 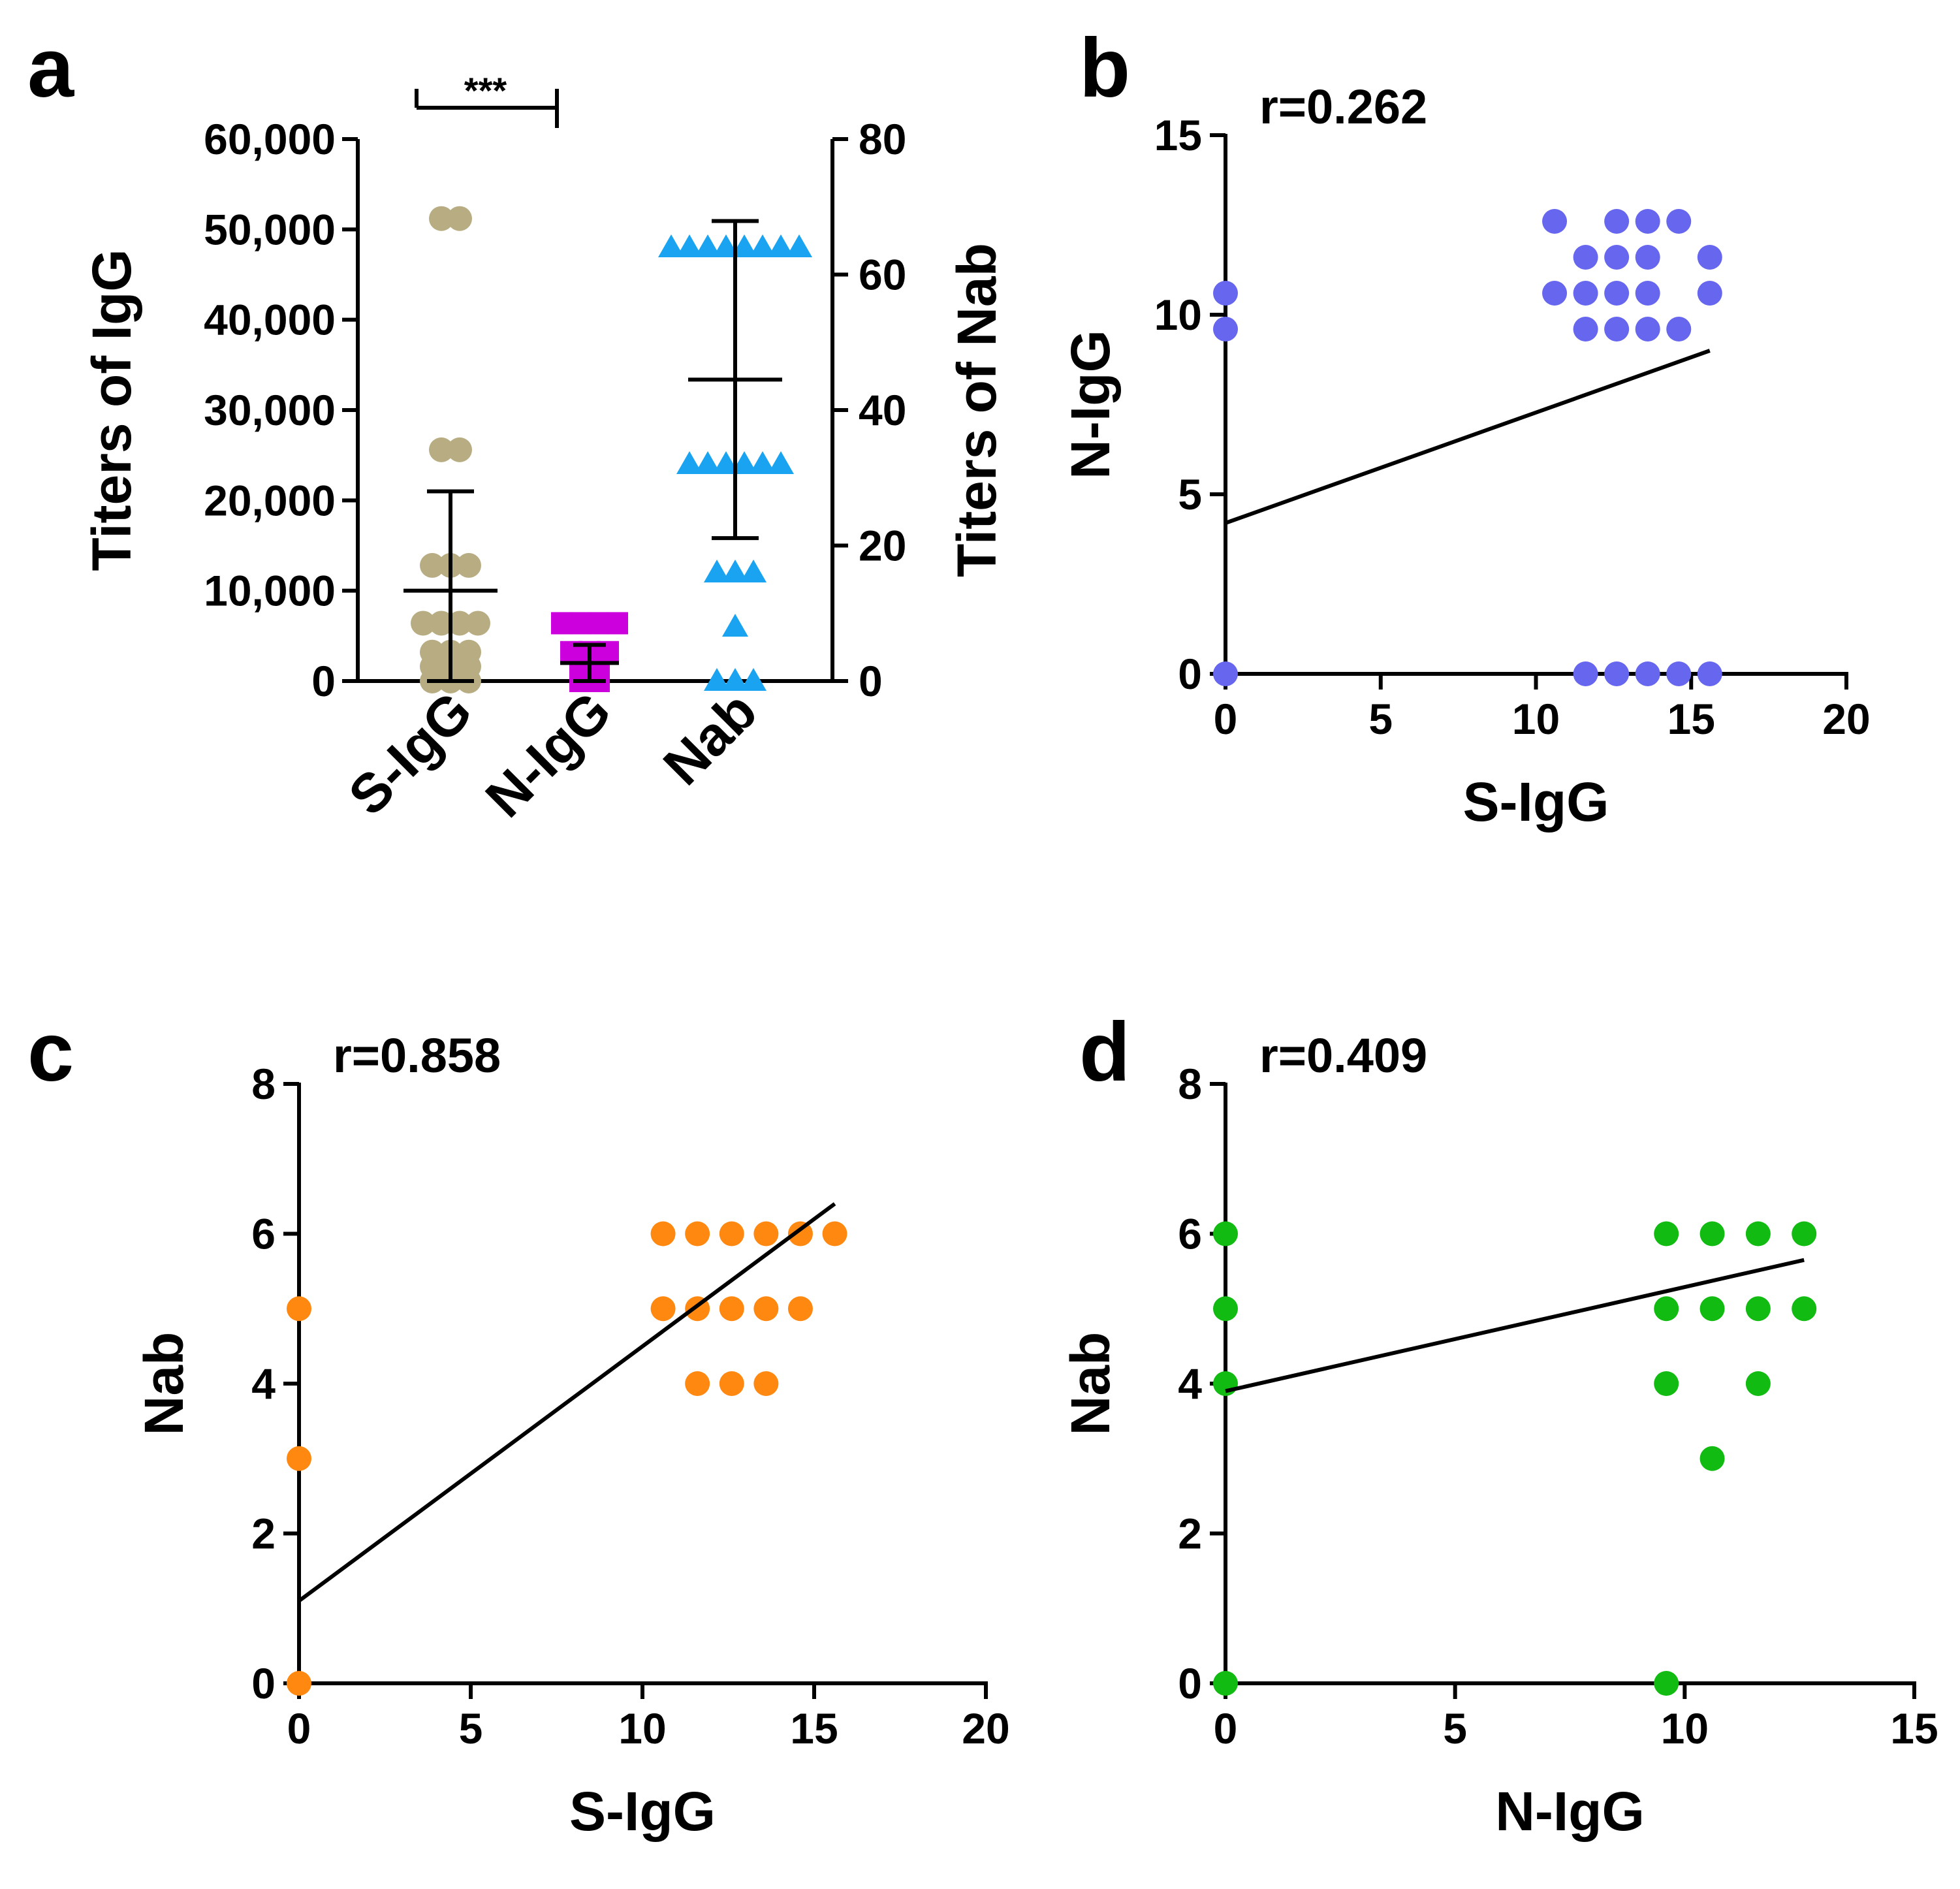 What do you see at coordinates (882, 275) in the screenshot?
I see `y-tick-label-right: 60` at bounding box center [882, 275].